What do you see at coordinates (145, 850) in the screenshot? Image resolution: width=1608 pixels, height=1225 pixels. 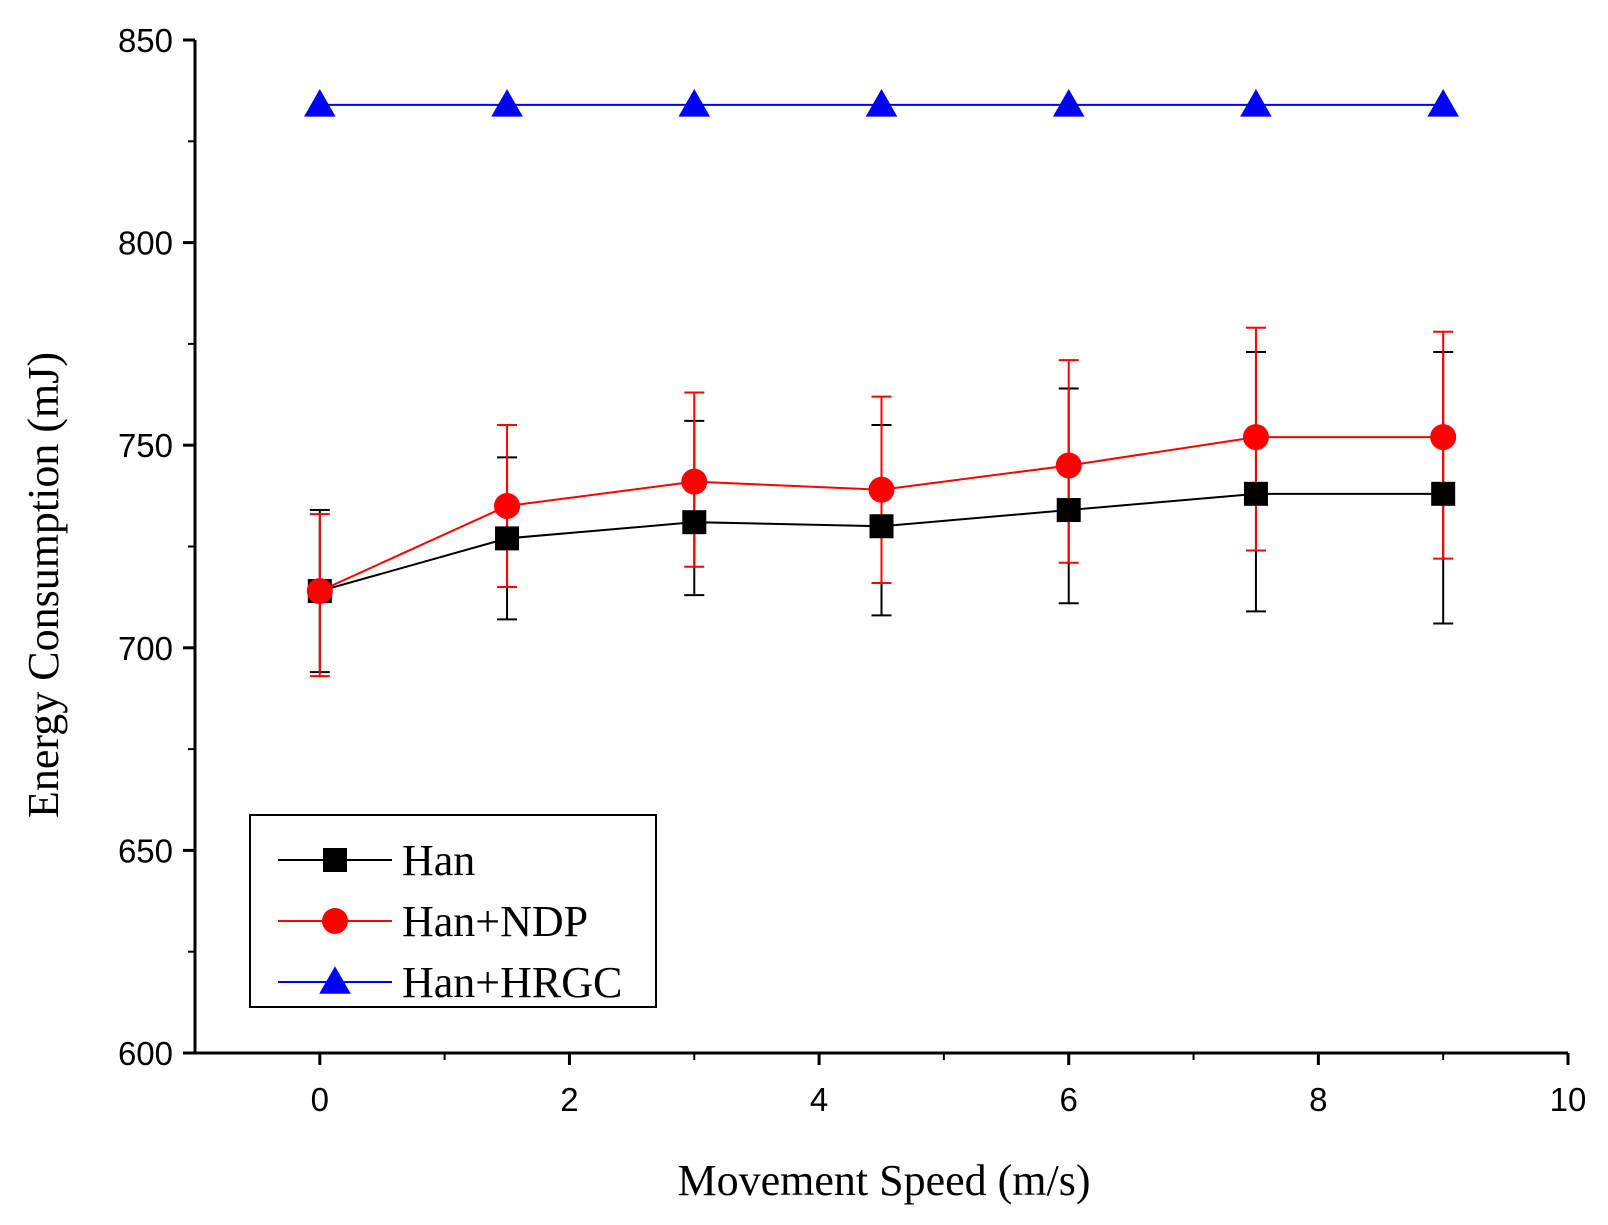 I see `y-tick-label: 650` at bounding box center [145, 850].